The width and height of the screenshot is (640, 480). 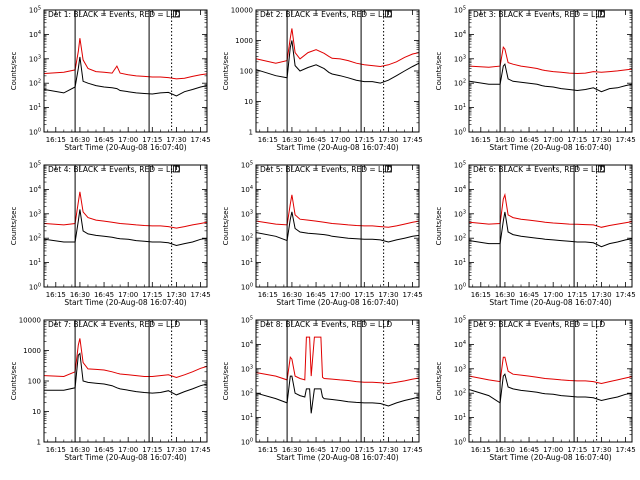 I want to click on panel-title: Det 2: BLACK = Events, RED = LLD, so click(x=326, y=14).